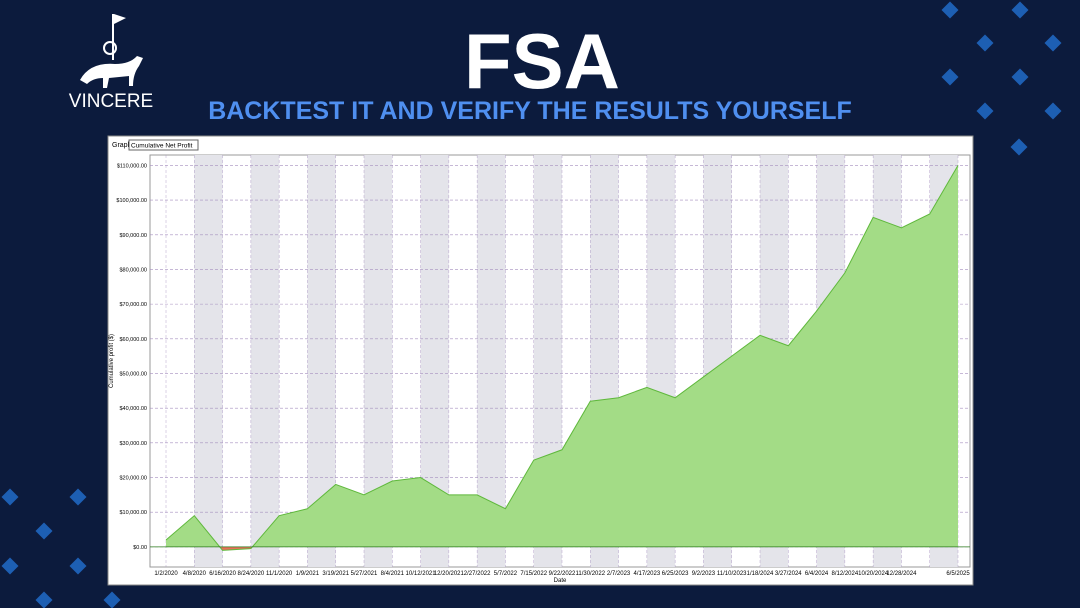 This screenshot has width=1080, height=608. What do you see at coordinates (140, 548) in the screenshot?
I see `y-tick-label: $0.00` at bounding box center [140, 548].